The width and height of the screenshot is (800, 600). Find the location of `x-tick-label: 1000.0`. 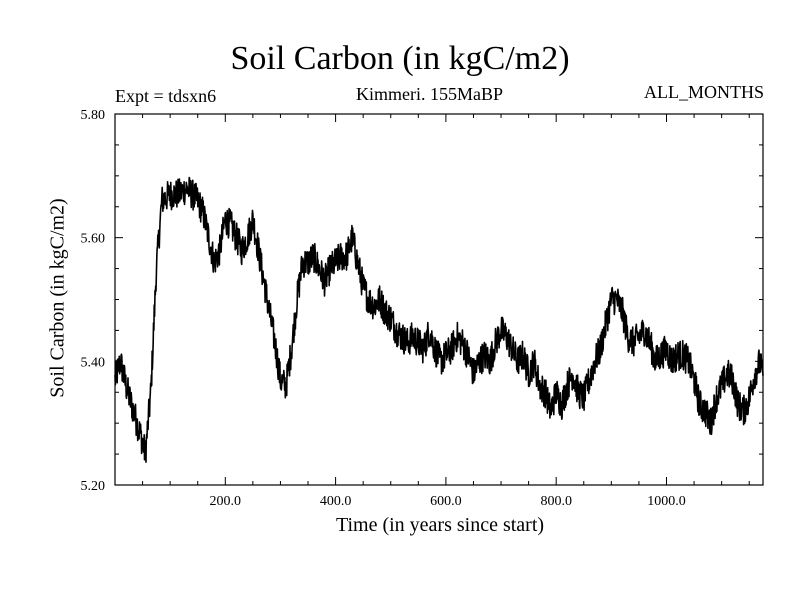

x-tick-label: 1000.0 is located at coordinates (666, 501).